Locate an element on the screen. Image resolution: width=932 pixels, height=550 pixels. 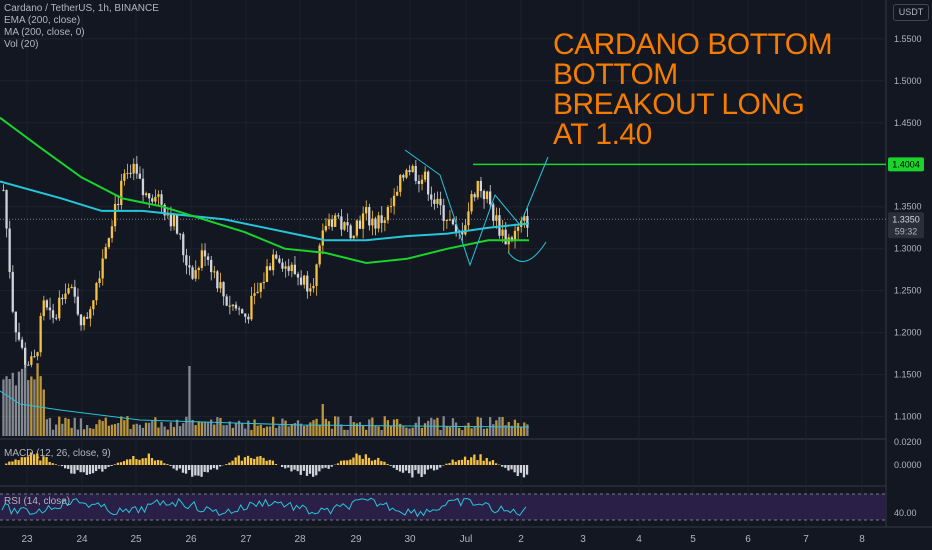
ema-line is located at coordinates (265, 211).